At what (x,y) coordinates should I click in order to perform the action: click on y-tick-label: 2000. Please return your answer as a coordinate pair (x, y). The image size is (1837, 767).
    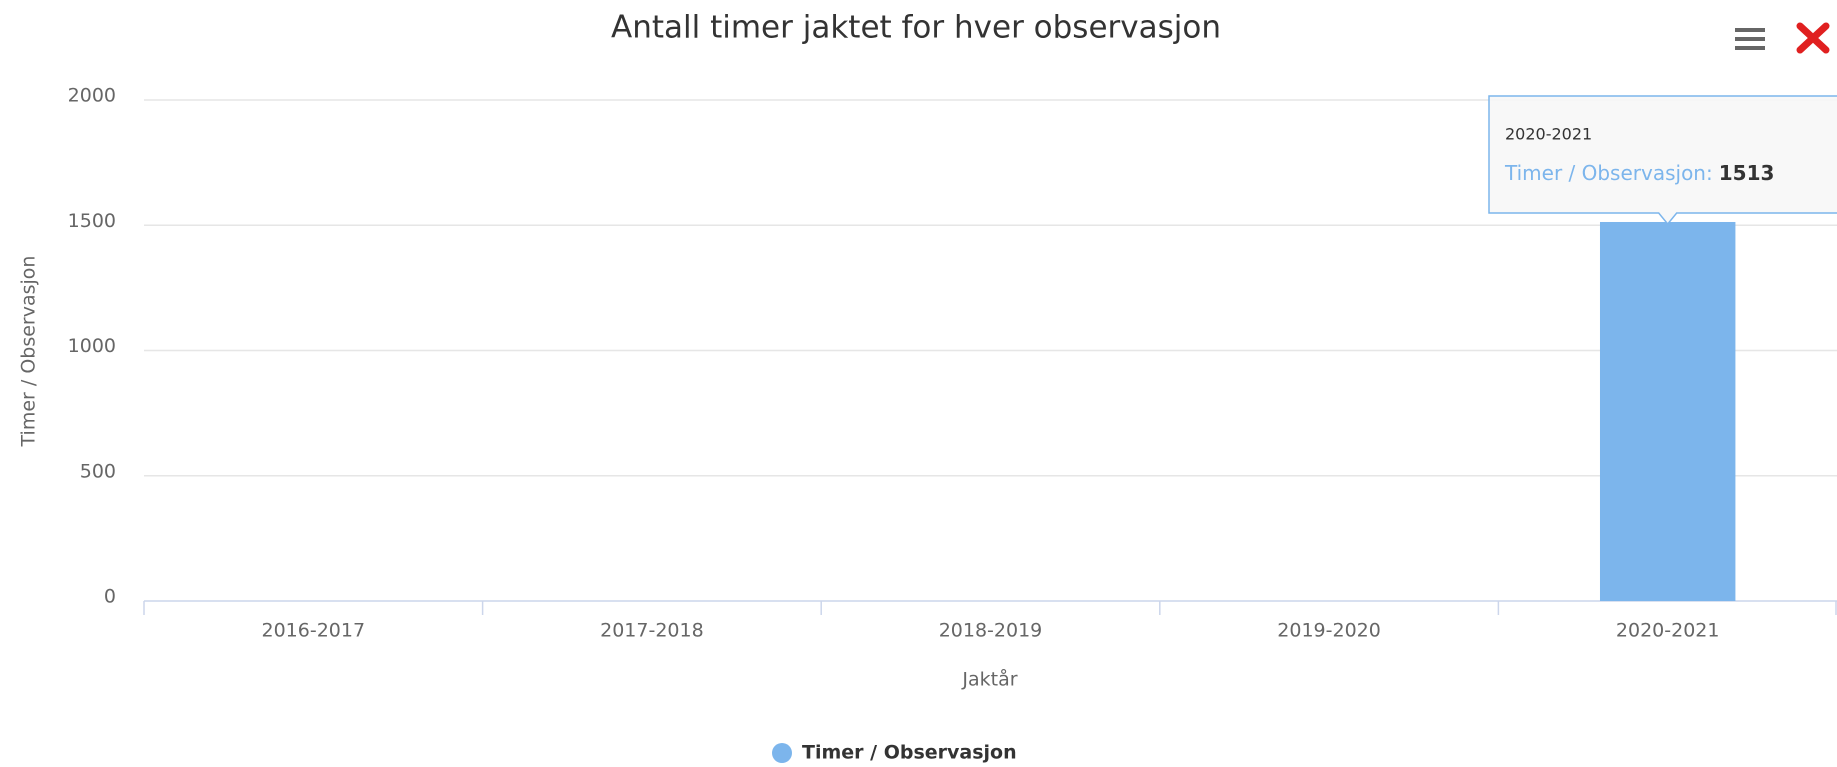
    Looking at the image, I should click on (92, 96).